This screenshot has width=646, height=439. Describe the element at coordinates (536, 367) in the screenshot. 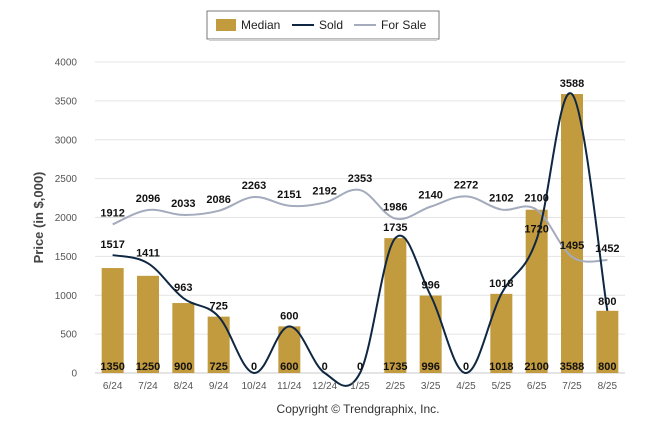

I see `bar-value-label: 2100` at that location.